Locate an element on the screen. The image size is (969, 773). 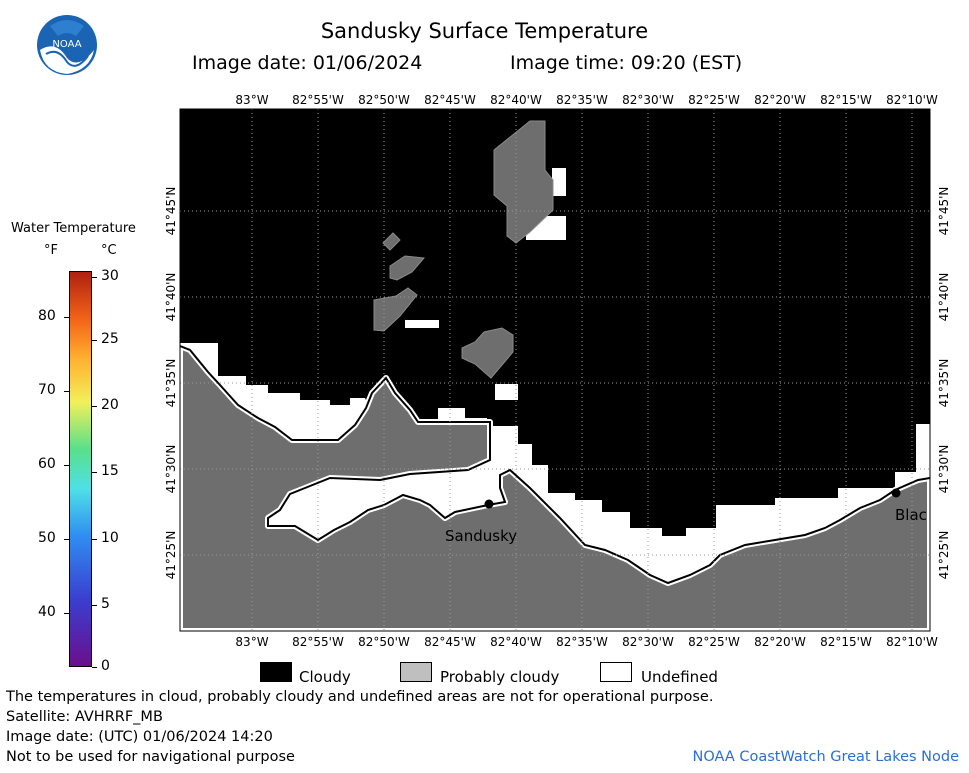
legend-label-probably-cloudy: Probably cloudy is located at coordinates (500, 677).